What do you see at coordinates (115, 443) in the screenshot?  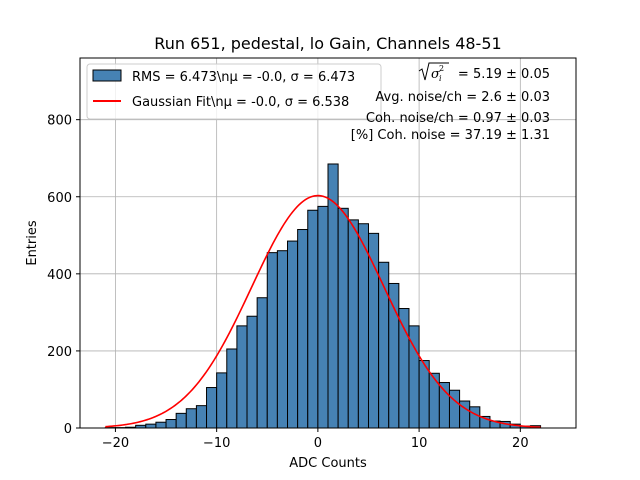 I see `x-tick-label: −20` at bounding box center [115, 443].